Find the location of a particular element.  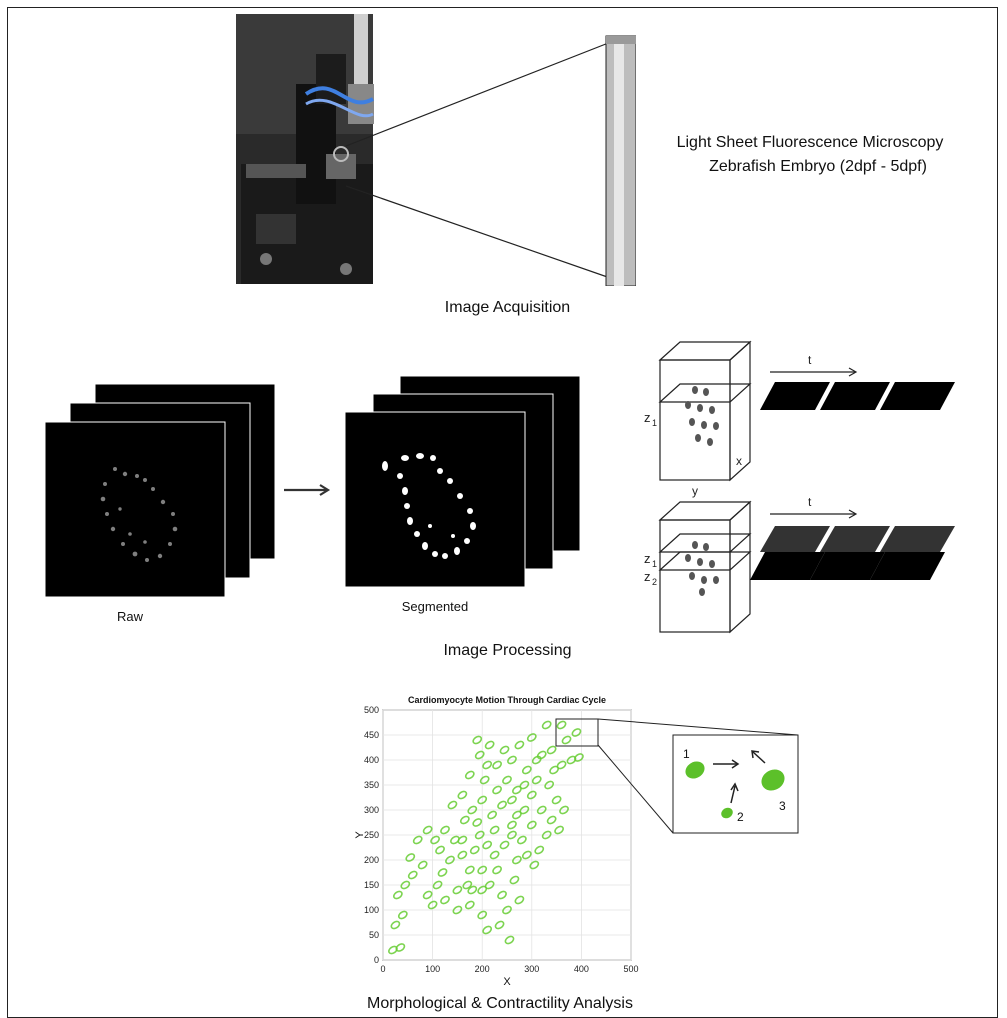

y-axis-label: Y is located at coordinates (360, 835).